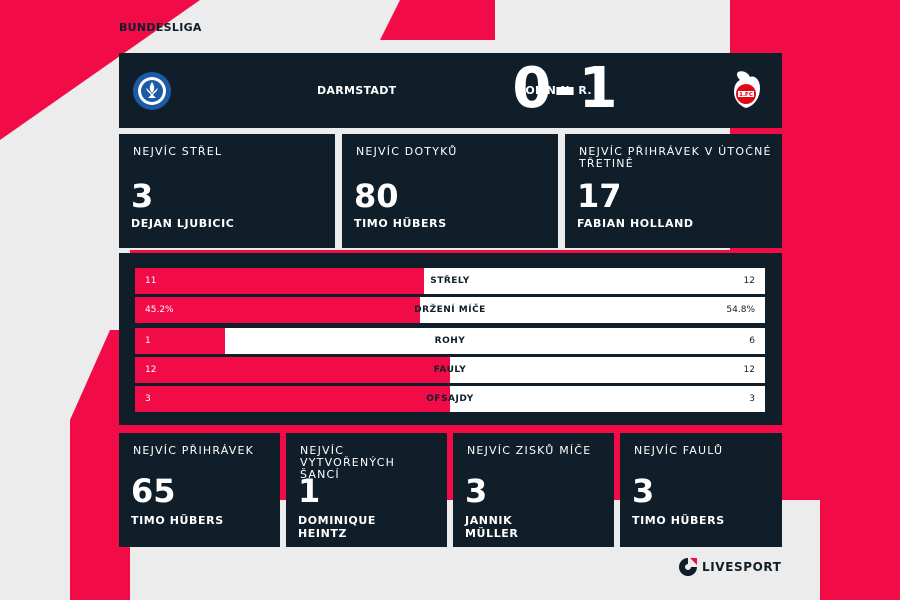  I want to click on stat-away-value: 54.8%, so click(740, 310).